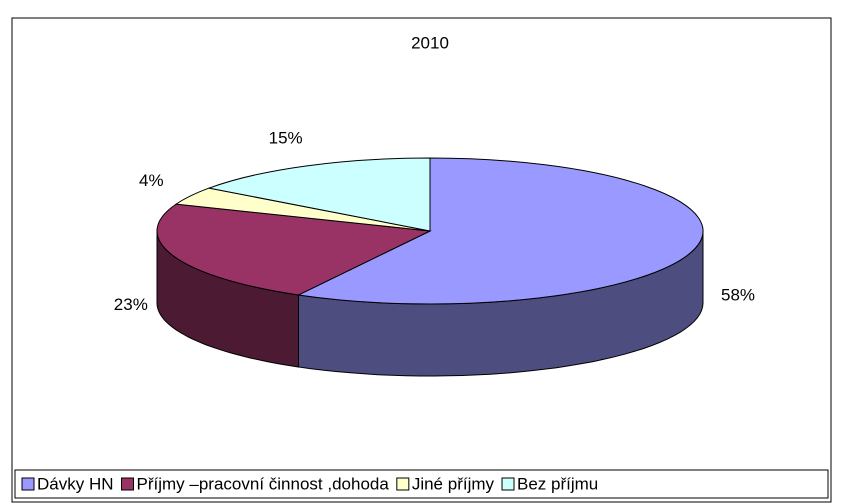 This screenshot has width=842, height=504. What do you see at coordinates (286, 138) in the screenshot?
I see `data-label: 15%` at bounding box center [286, 138].